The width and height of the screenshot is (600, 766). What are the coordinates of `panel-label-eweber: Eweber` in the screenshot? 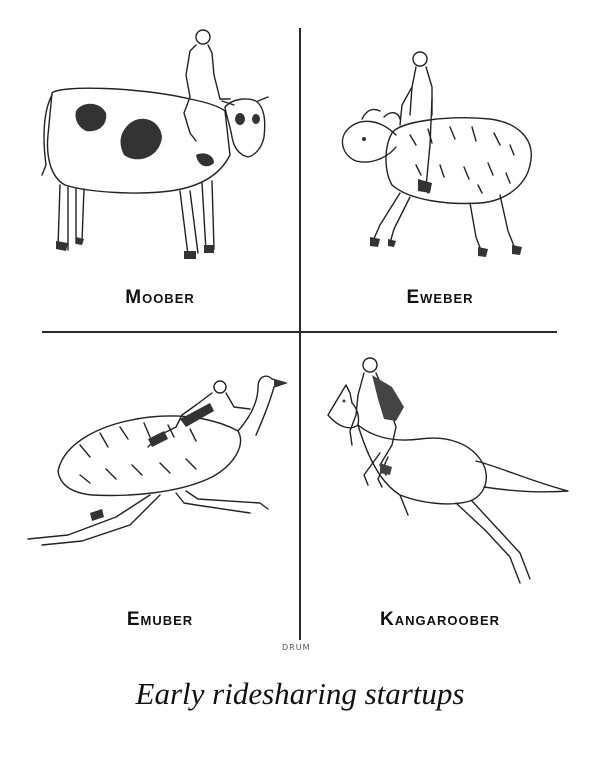 It's located at (440, 297).